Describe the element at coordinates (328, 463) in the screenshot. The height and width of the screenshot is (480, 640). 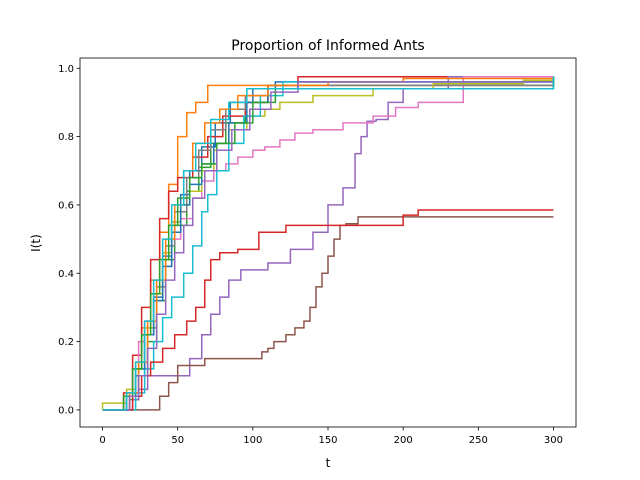
I see `x-axis-label: t` at that location.